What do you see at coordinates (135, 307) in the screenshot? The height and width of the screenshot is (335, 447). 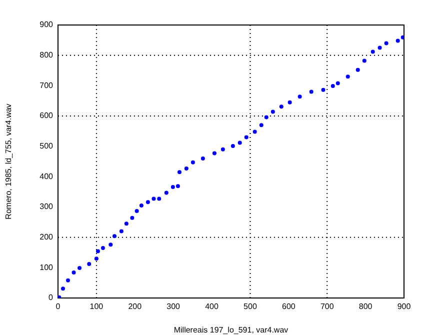 I see `x-tick-label: 200` at bounding box center [135, 307].